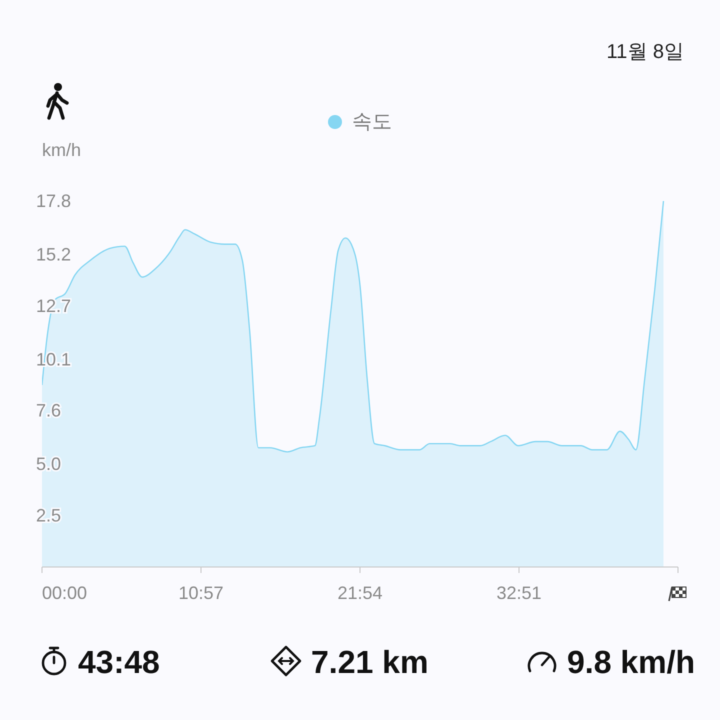 The height and width of the screenshot is (720, 720). Describe the element at coordinates (360, 593) in the screenshot. I see `x-tick-label: 21:54` at that location.